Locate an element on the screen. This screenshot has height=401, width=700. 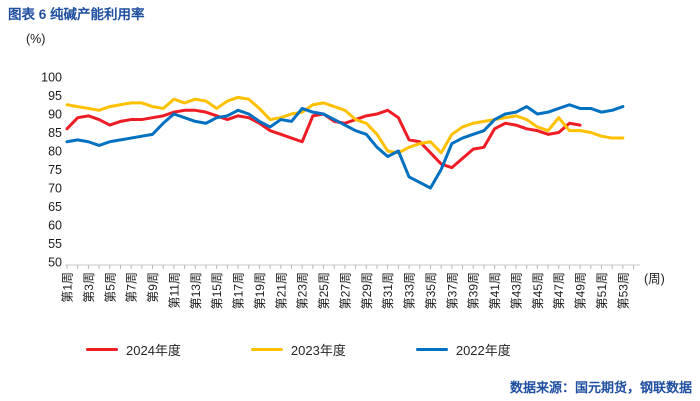
x-tick-label: 第49周 is located at coordinates (581, 290).